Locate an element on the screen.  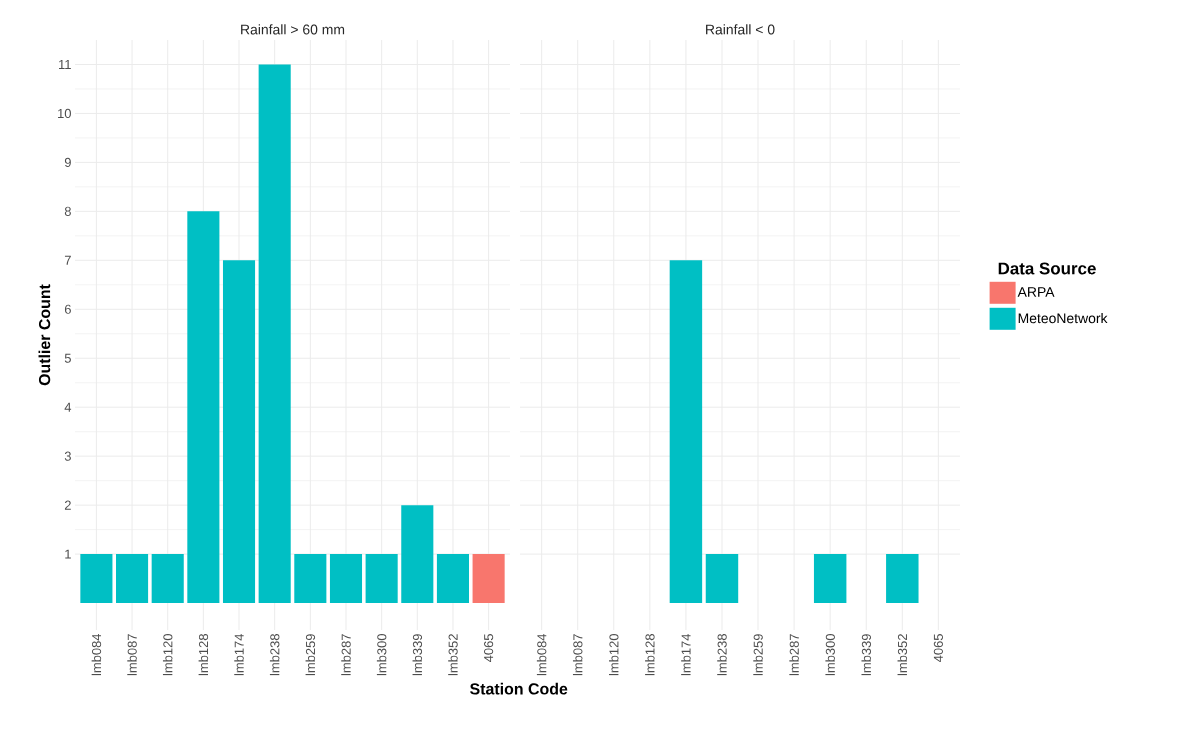
y-axis-title: Outlier Count is located at coordinates (44, 335).